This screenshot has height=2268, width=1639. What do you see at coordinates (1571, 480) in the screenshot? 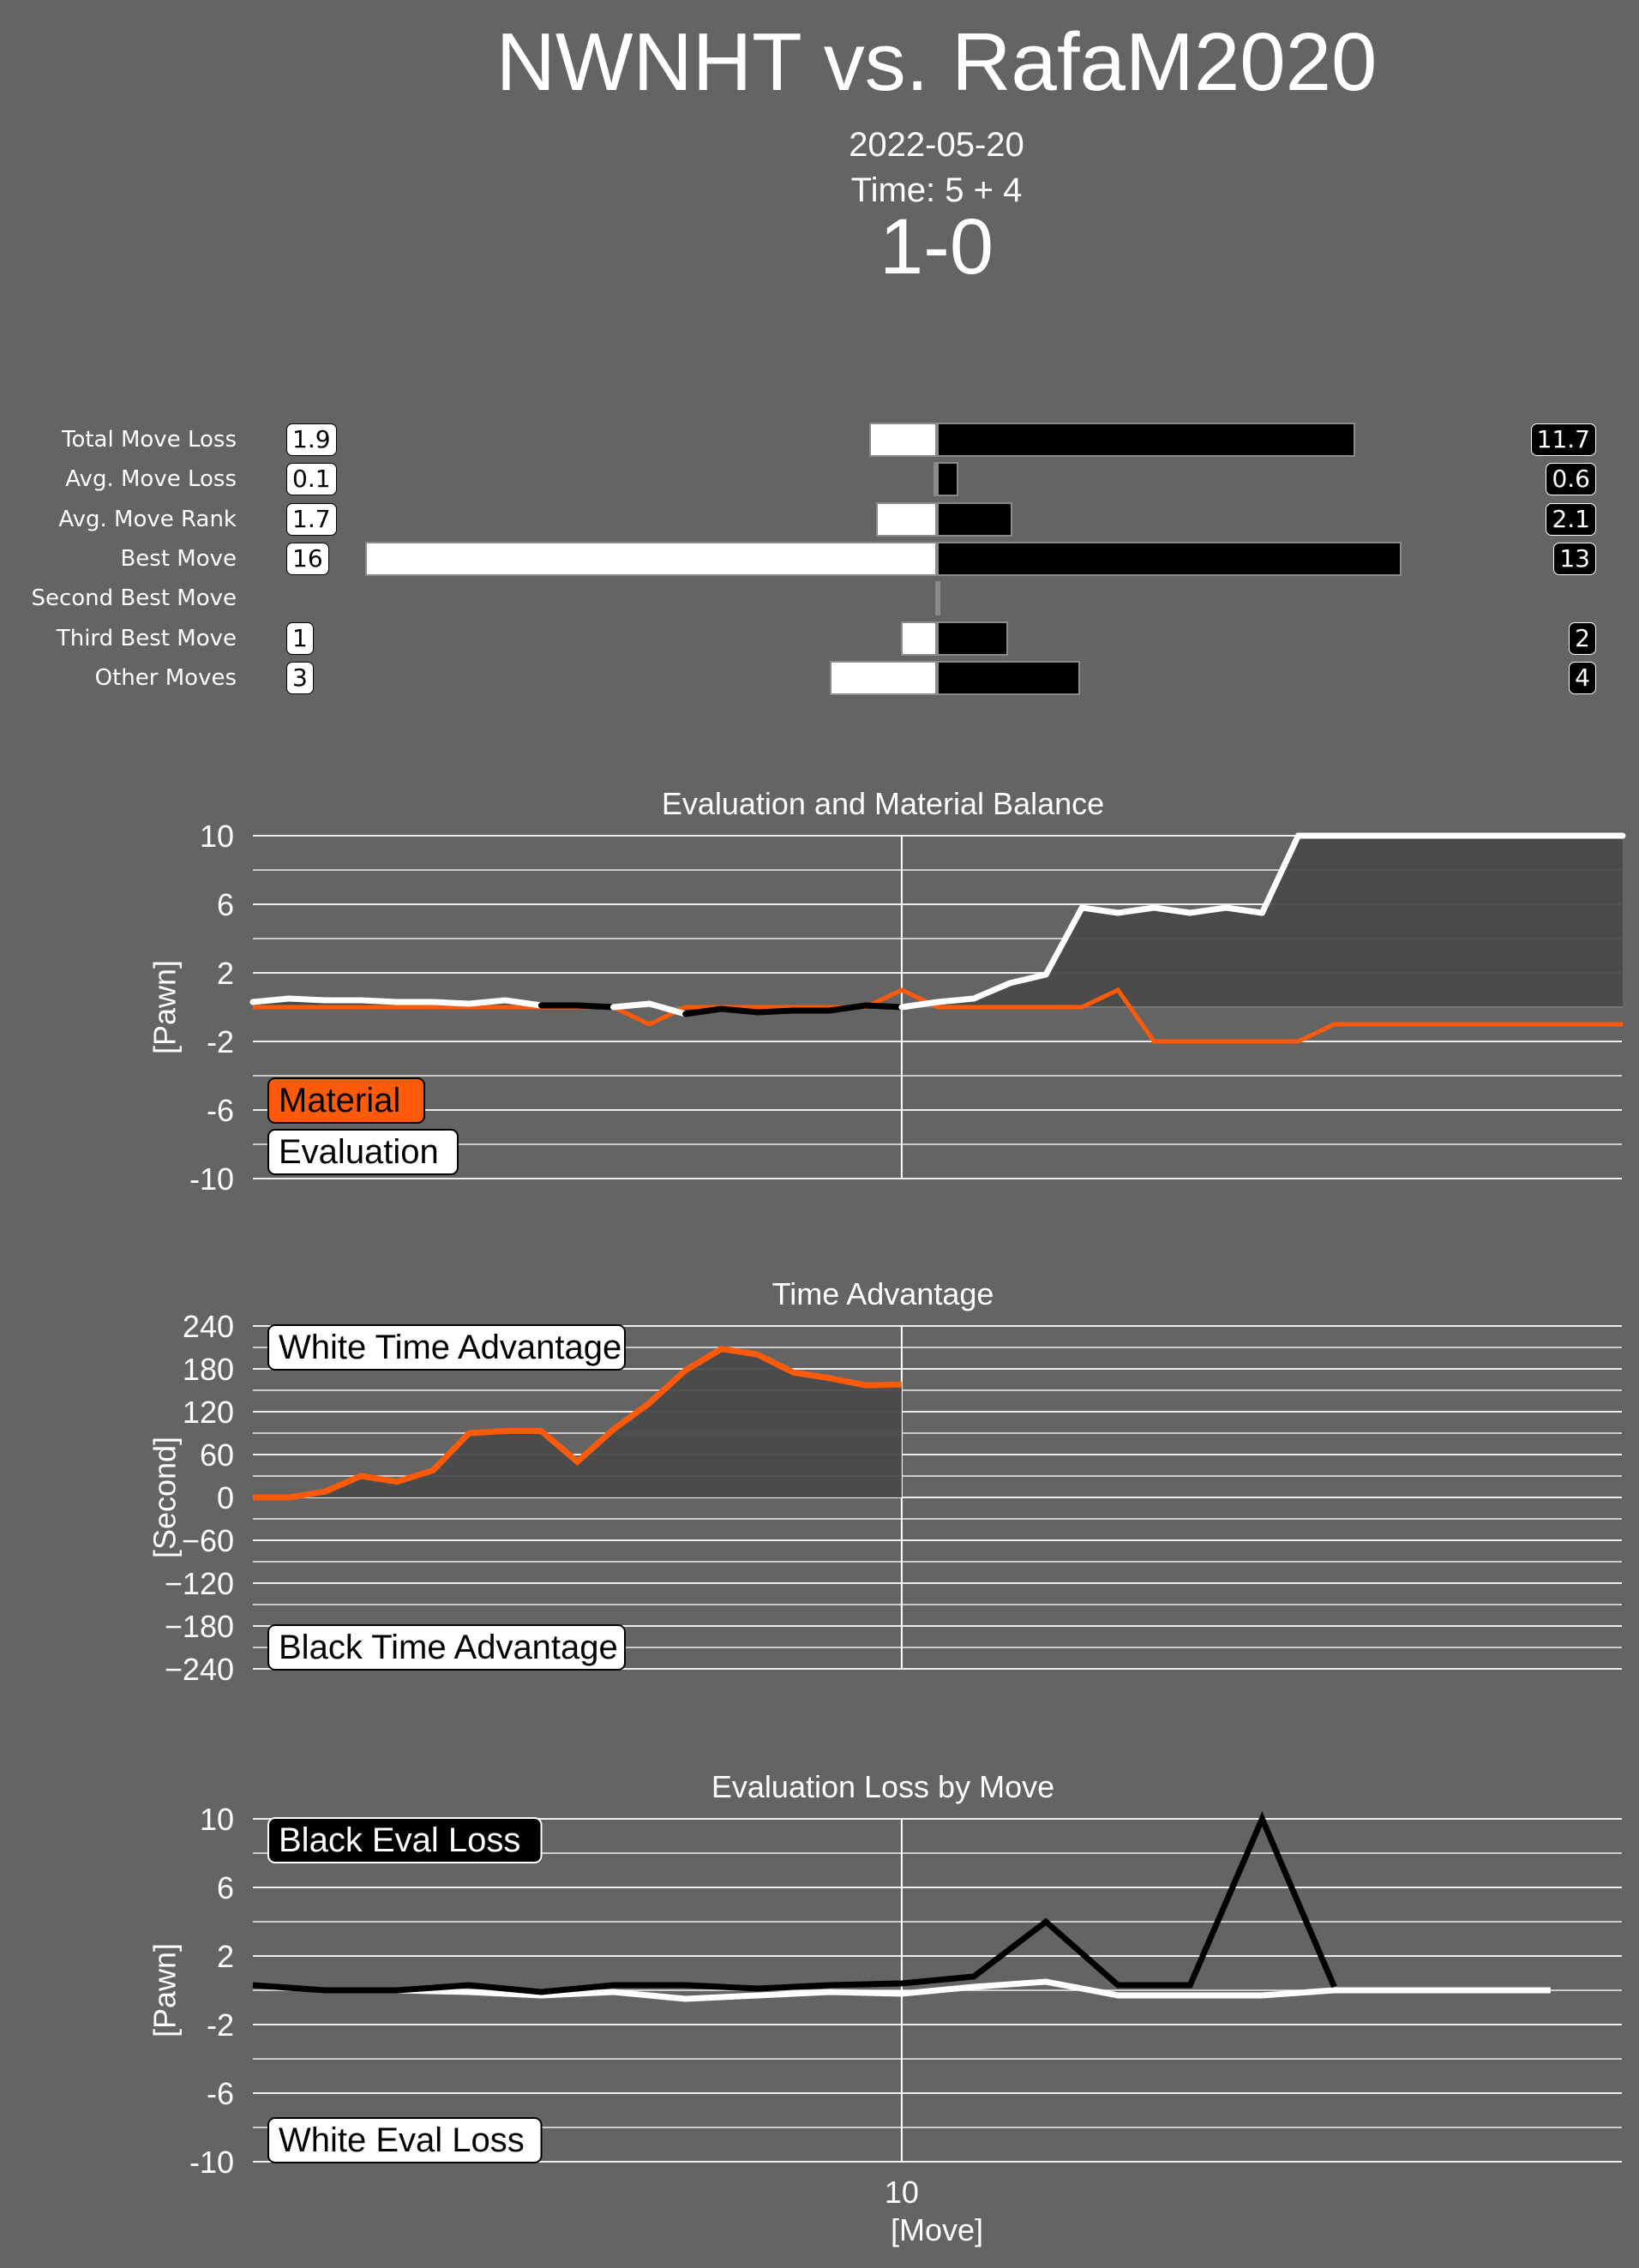
I see `black-stat-badge: 0.6` at bounding box center [1571, 480].